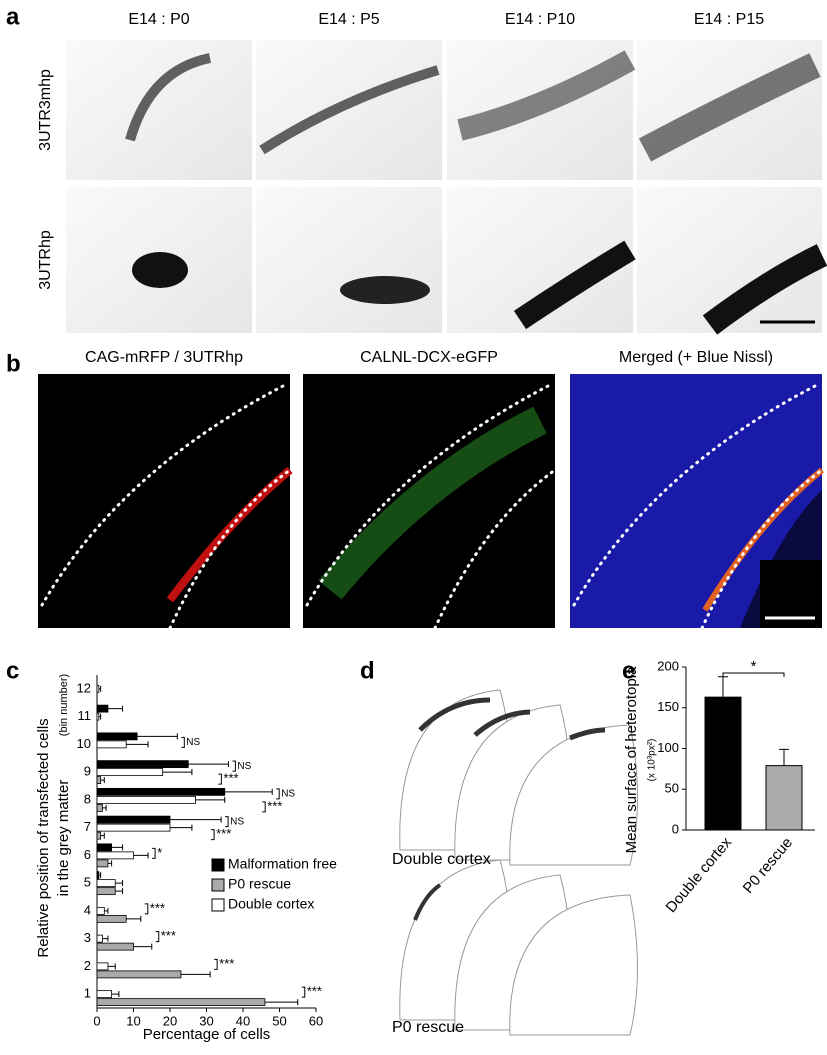 Image resolution: width=827 pixels, height=1055 pixels. What do you see at coordinates (243, 1020) in the screenshot?
I see `x-tick-label: 40` at bounding box center [243, 1020].